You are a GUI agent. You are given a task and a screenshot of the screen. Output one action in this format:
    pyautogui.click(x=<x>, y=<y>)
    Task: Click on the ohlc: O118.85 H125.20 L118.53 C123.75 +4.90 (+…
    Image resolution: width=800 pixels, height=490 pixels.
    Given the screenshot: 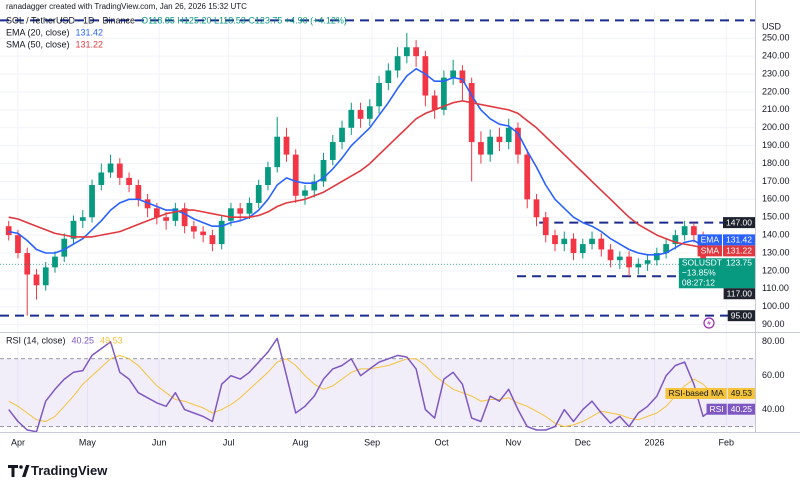 What is the action you would take?
    pyautogui.click(x=244, y=20)
    